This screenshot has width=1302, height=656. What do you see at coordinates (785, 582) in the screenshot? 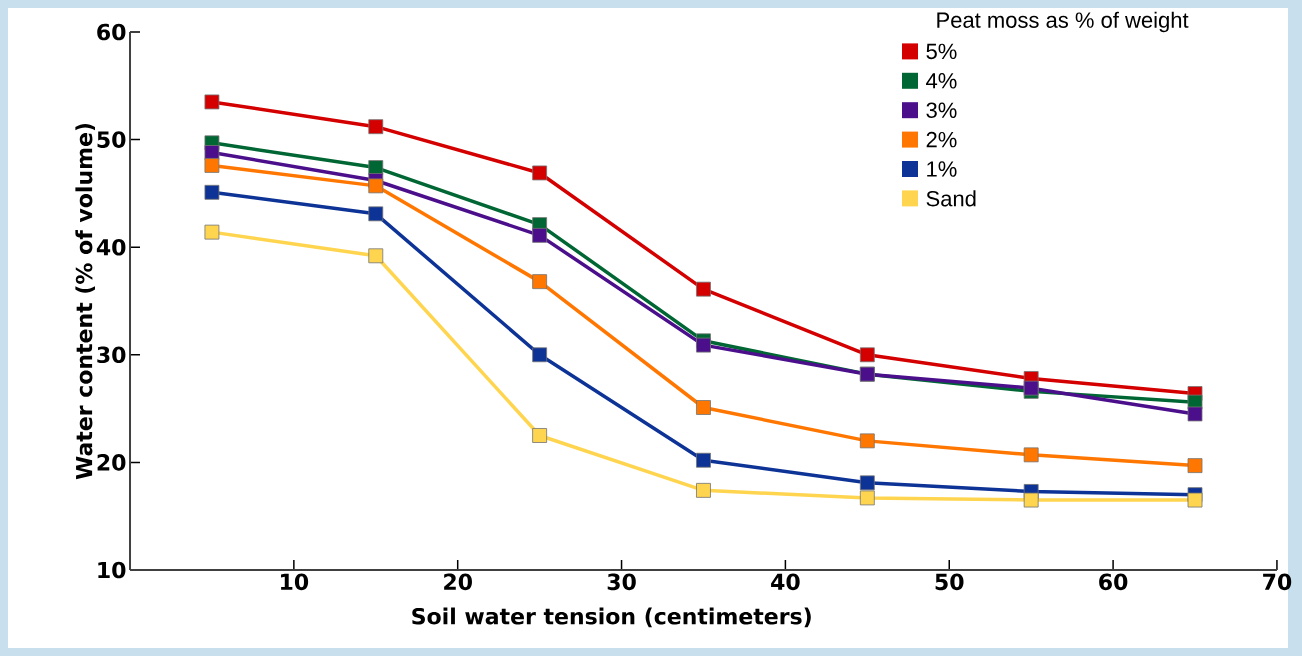
I see `x-tick-label: 40` at bounding box center [785, 582].